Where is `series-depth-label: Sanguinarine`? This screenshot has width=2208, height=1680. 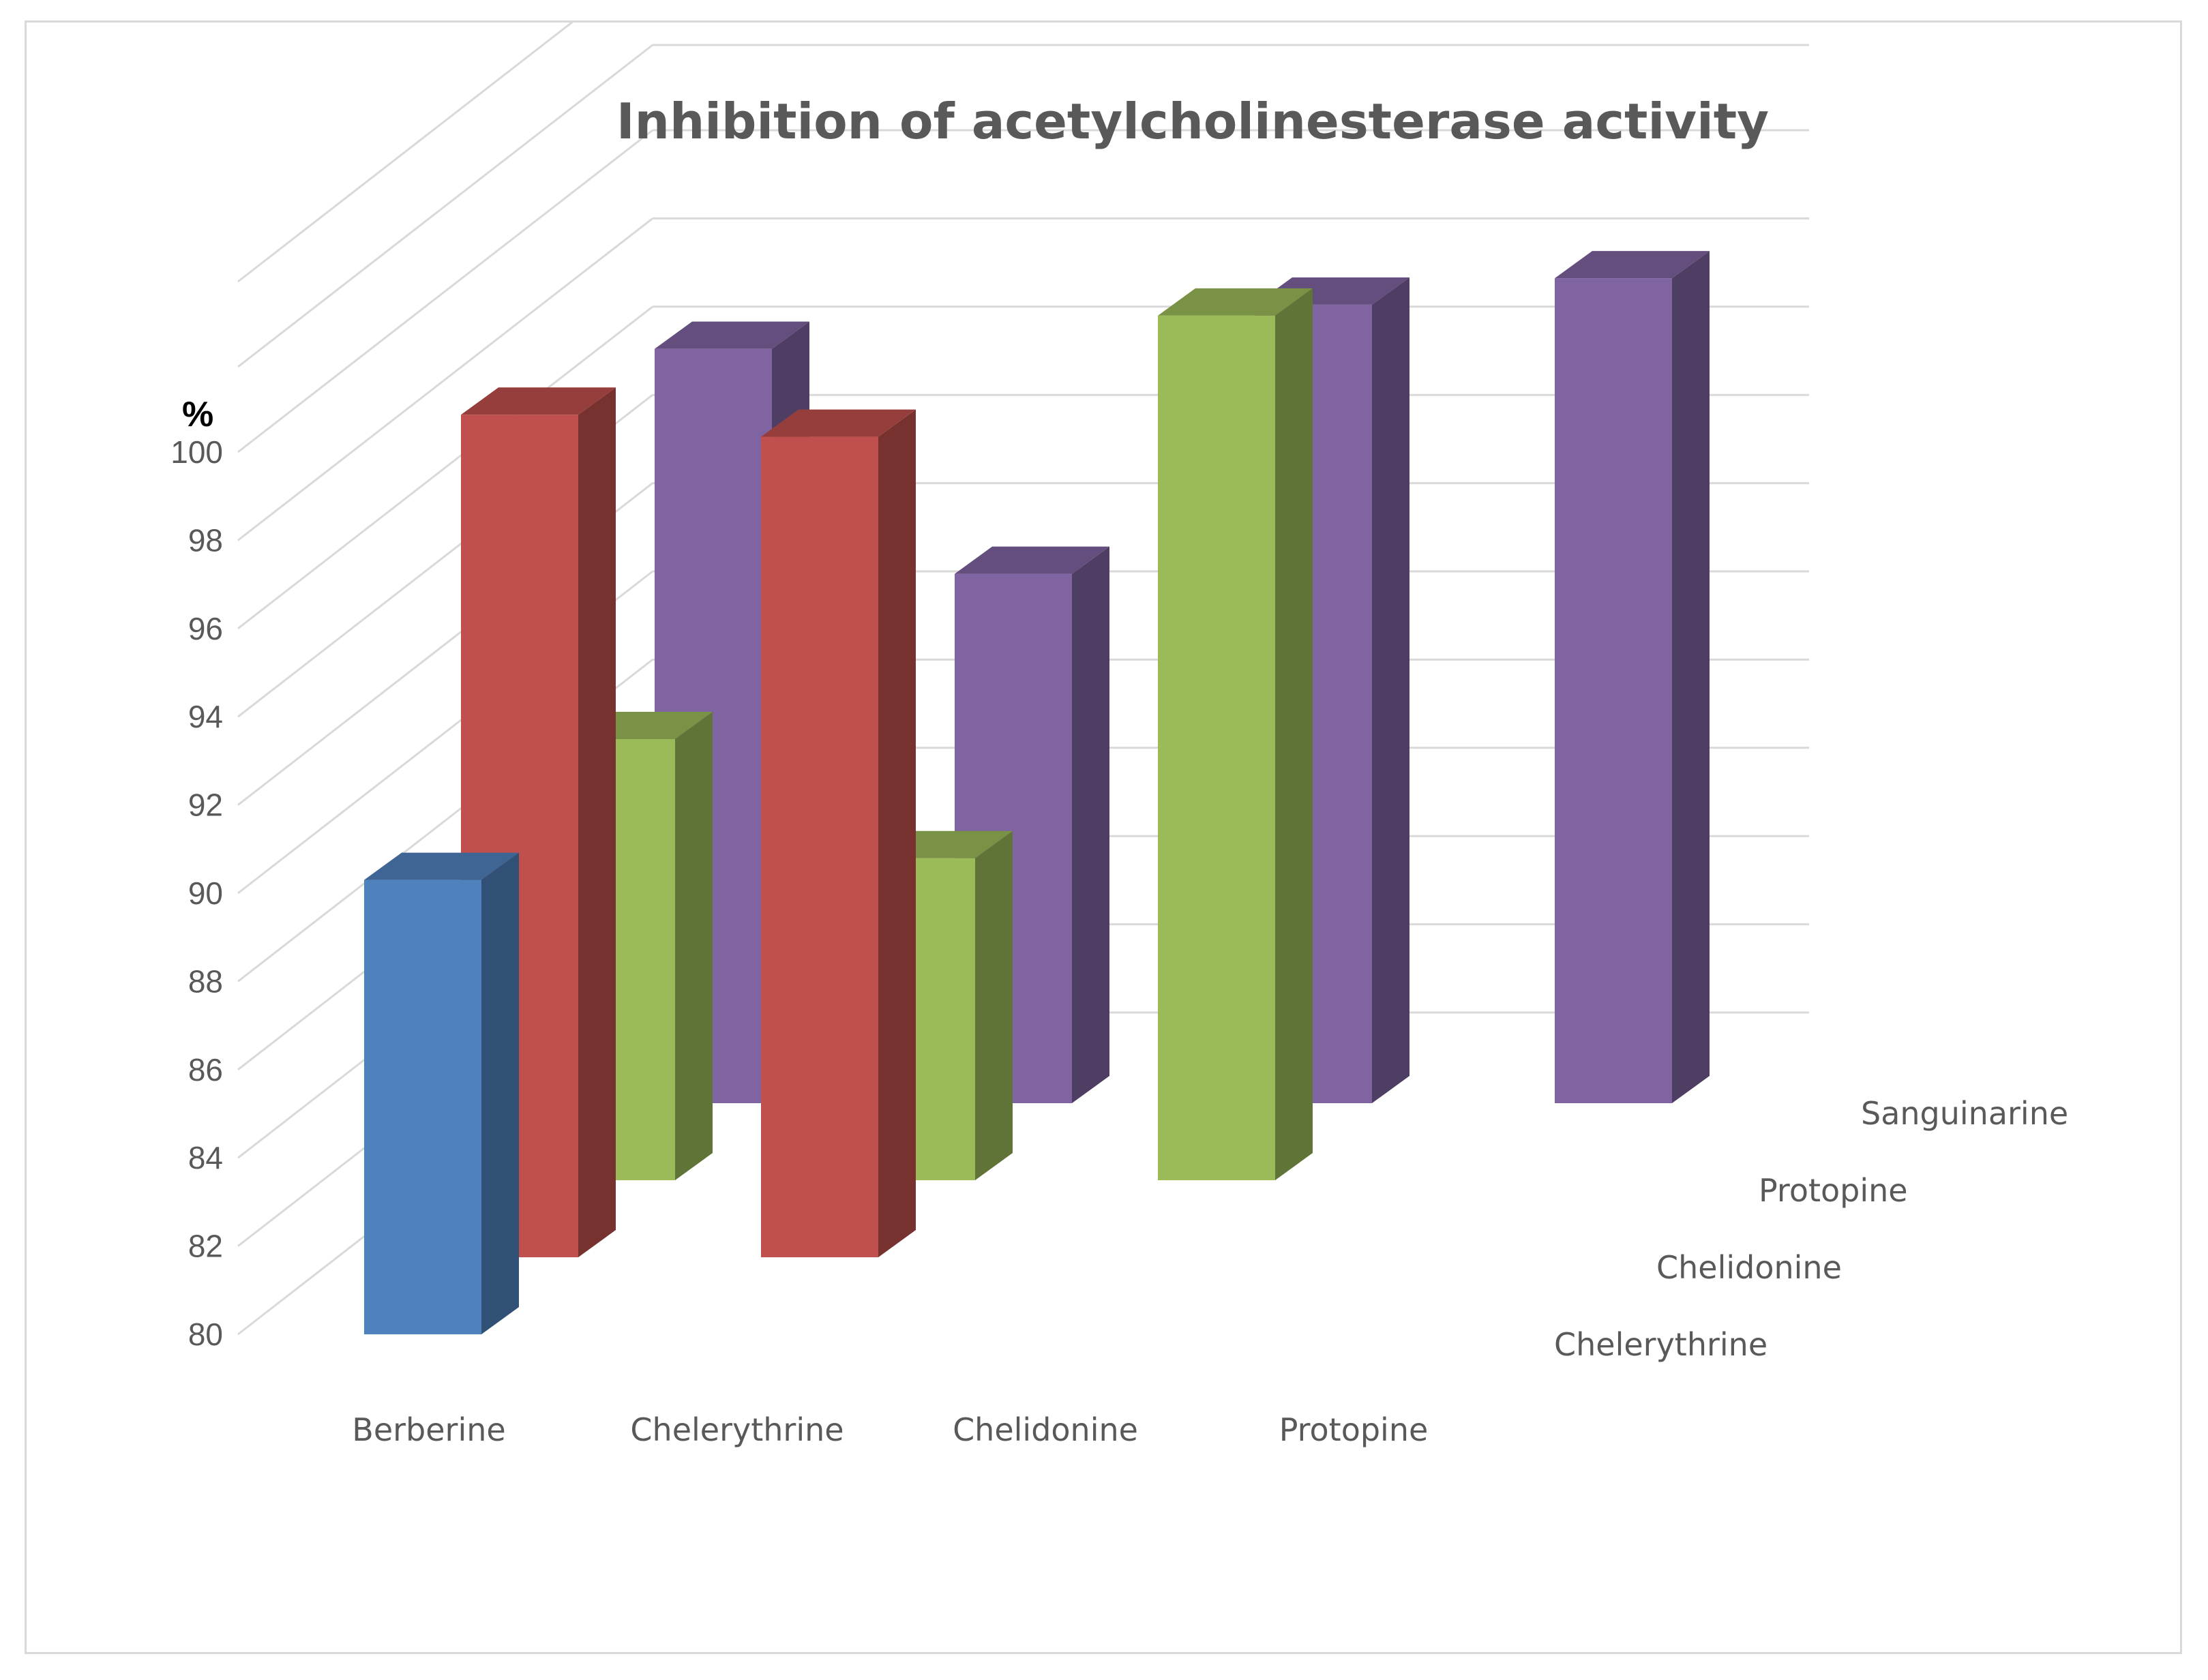
series-depth-label: Sanguinarine is located at coordinates (1964, 1113).